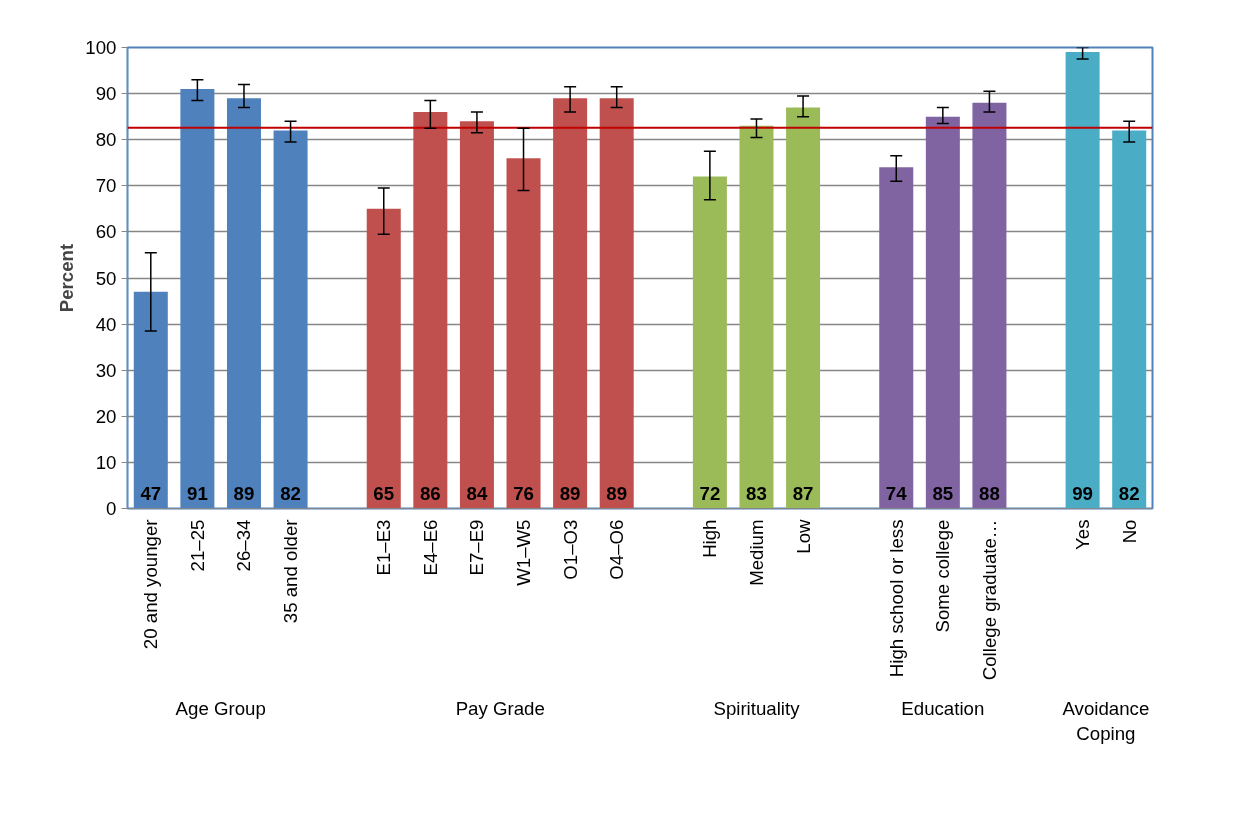 The height and width of the screenshot is (831, 1238). What do you see at coordinates (220, 708) in the screenshot?
I see `text: Age Group` at bounding box center [220, 708].